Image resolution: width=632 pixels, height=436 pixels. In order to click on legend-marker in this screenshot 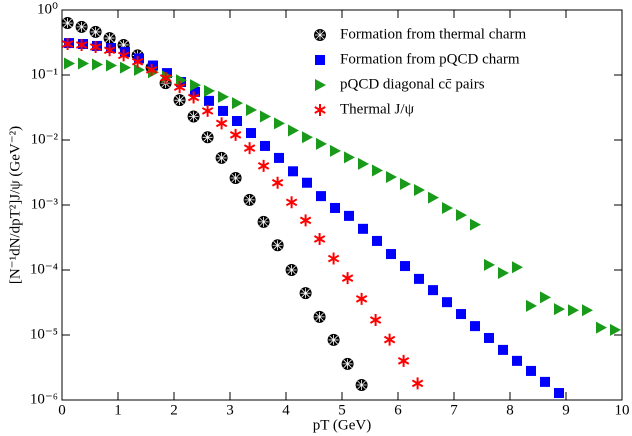, I will do `click(320, 60)`.